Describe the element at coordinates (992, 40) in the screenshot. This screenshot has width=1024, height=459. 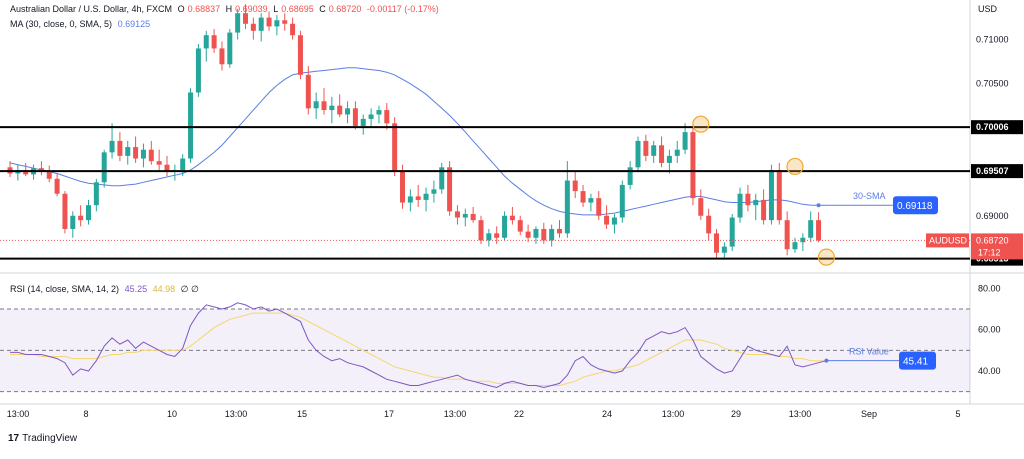
I see `price-tick-label: 0.71000` at that location.